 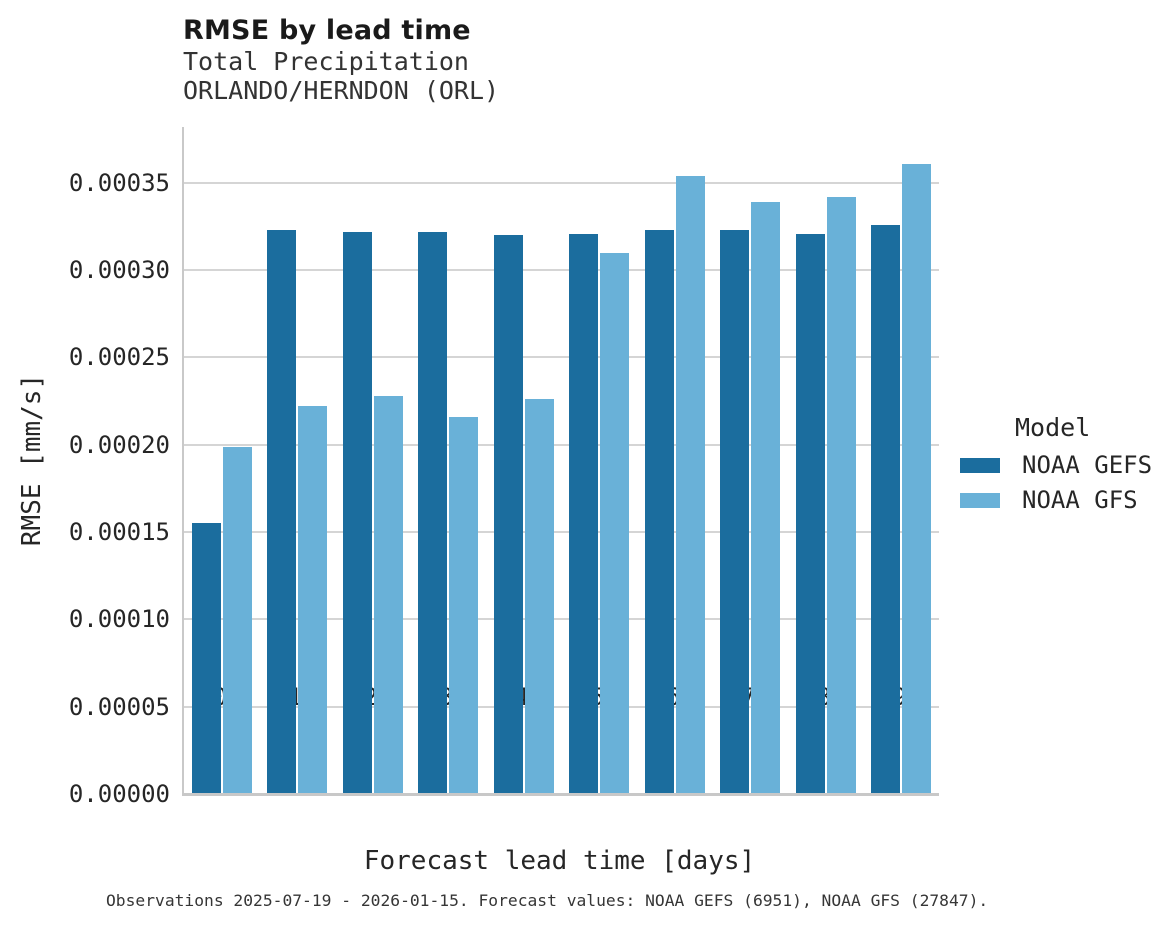 I want to click on bar-gfs-day3, so click(x=464, y=605).